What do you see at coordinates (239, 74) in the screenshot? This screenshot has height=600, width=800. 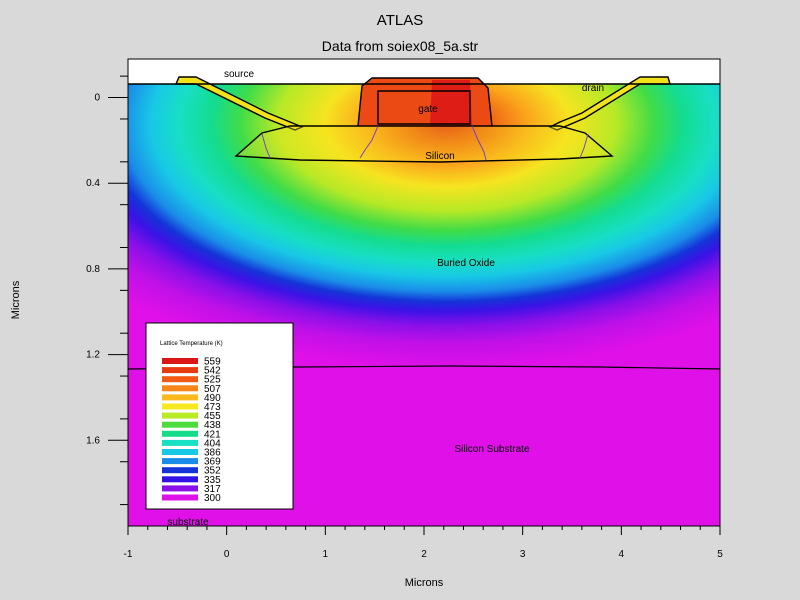 I see `region-label-source: source` at bounding box center [239, 74].